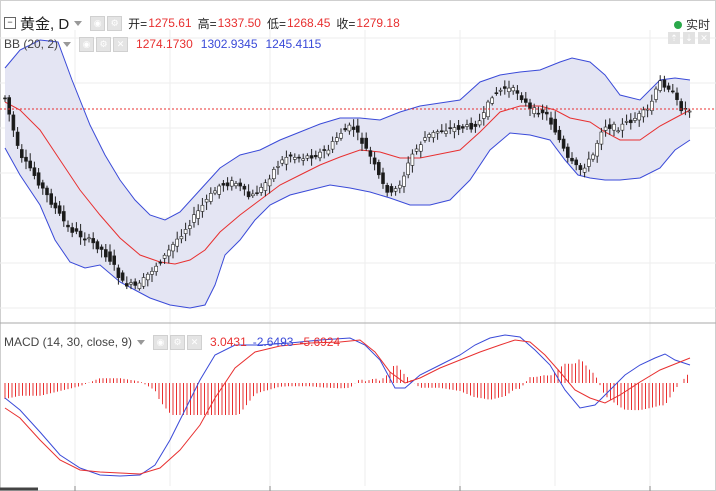 The height and width of the screenshot is (491, 716). I want to click on close-label: 收=, so click(346, 23).